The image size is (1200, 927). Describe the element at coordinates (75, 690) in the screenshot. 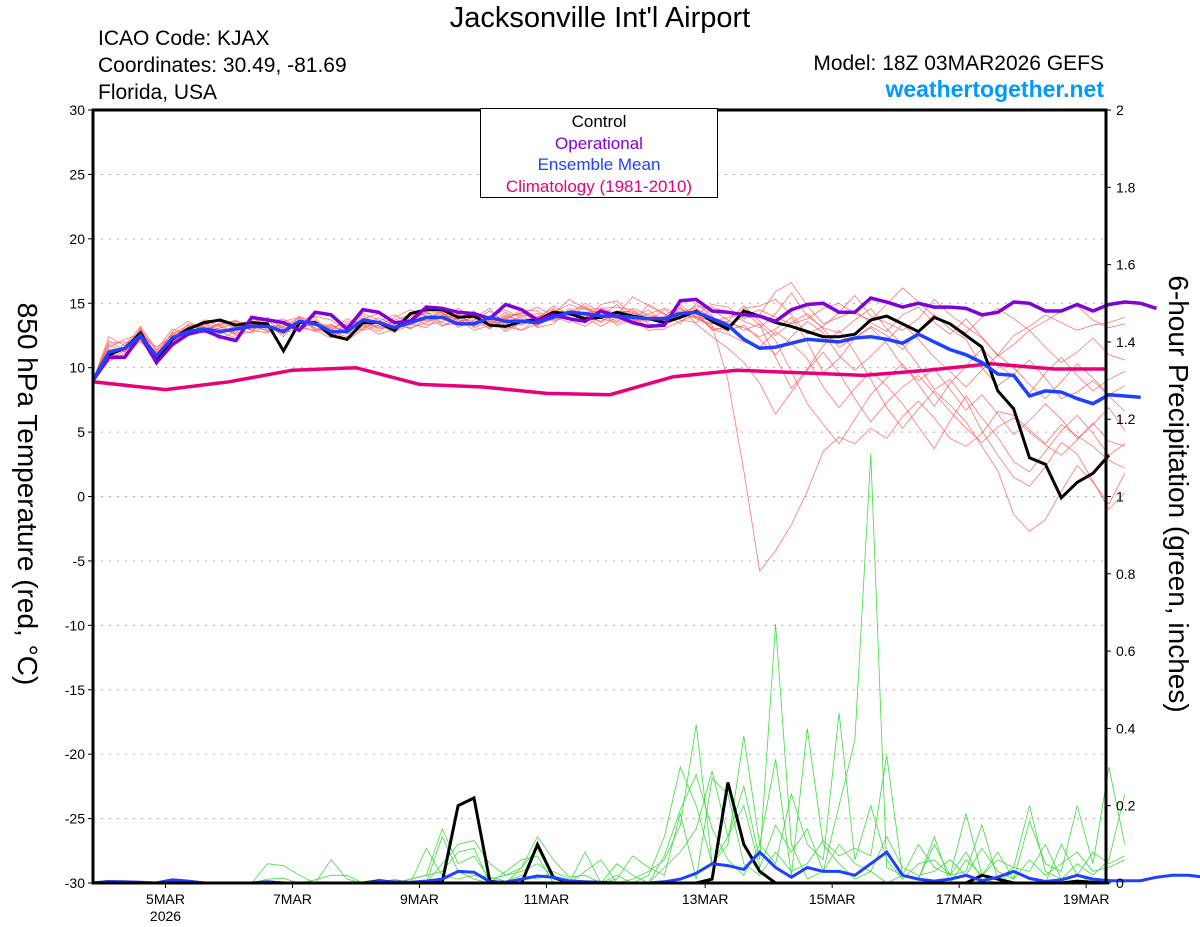

I see `y-tick-label: -15` at that location.